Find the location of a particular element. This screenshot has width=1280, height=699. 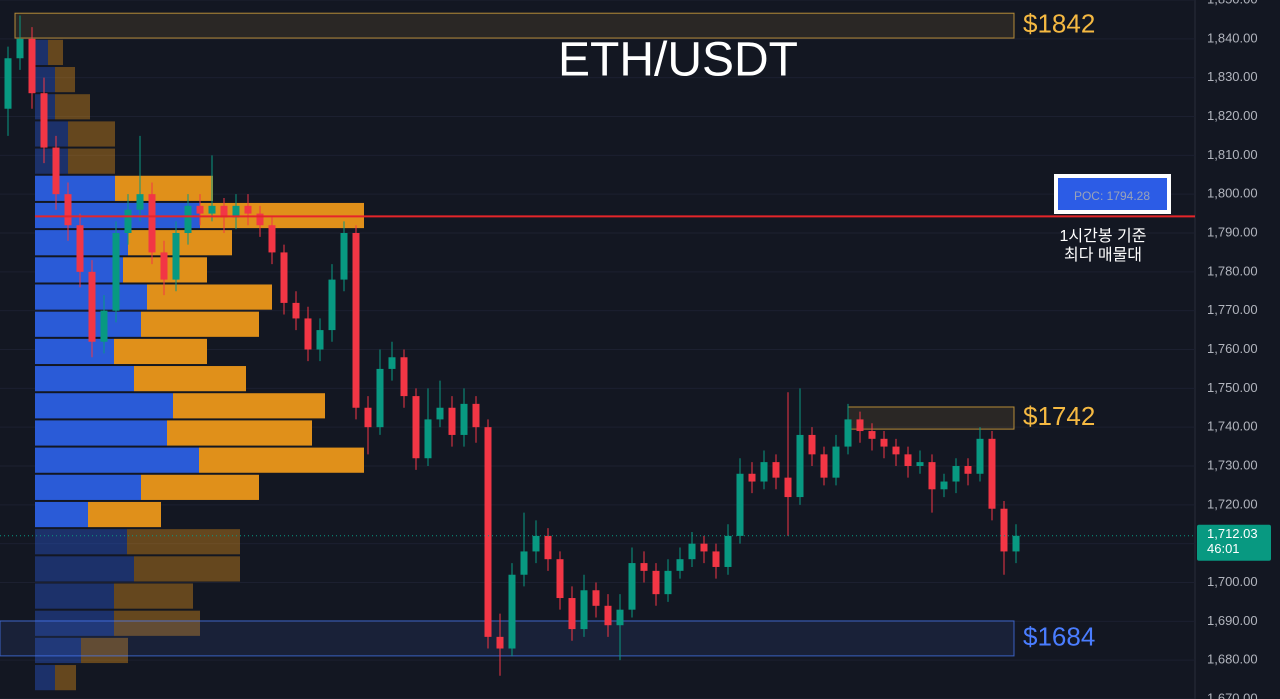

annotation: 최다 매물대 is located at coordinates (1103, 255).